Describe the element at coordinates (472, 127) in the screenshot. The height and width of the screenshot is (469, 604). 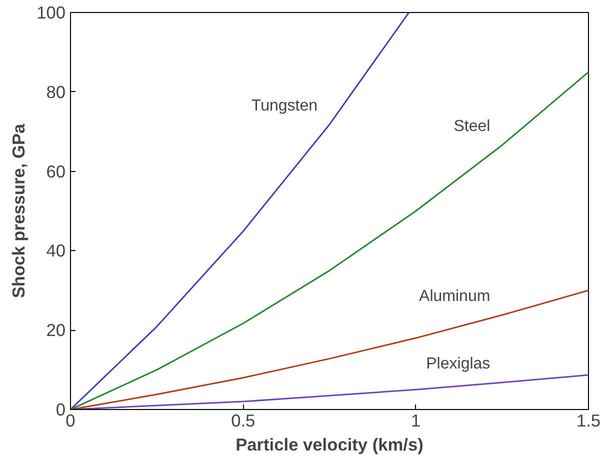
I see `series-label: Steel` at that location.